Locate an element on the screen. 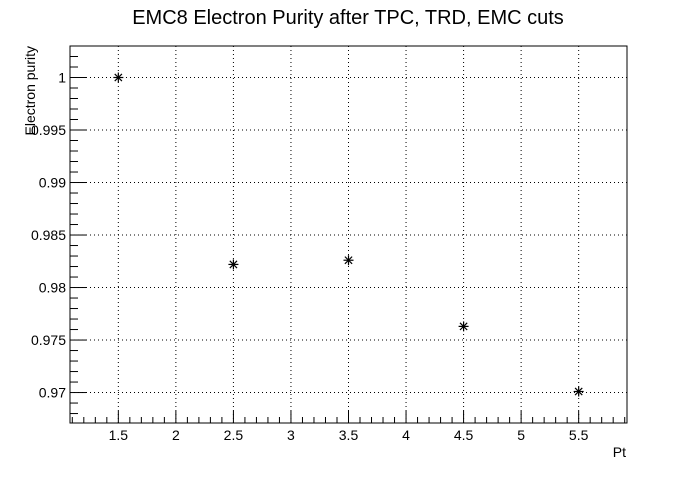 This screenshot has height=477, width=696. x-tick-label: 2.5 is located at coordinates (234, 435).